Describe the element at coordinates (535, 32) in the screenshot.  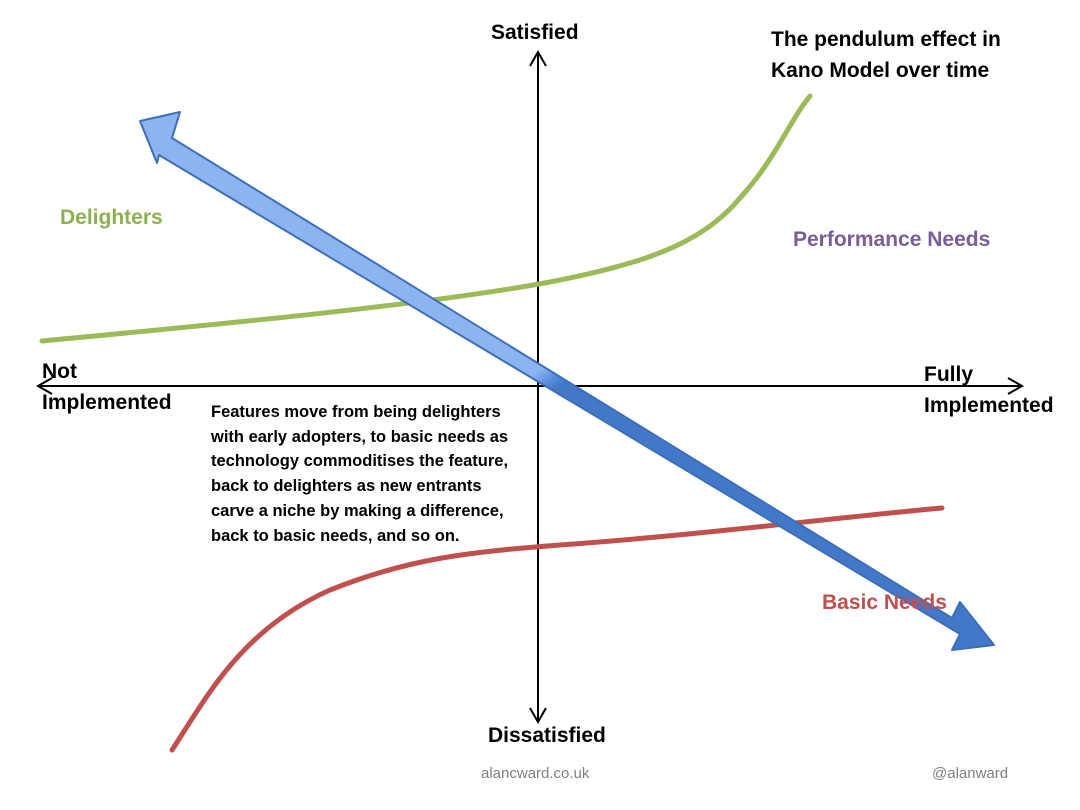
I see `axis-label-satisfied: Satisfied` at that location.